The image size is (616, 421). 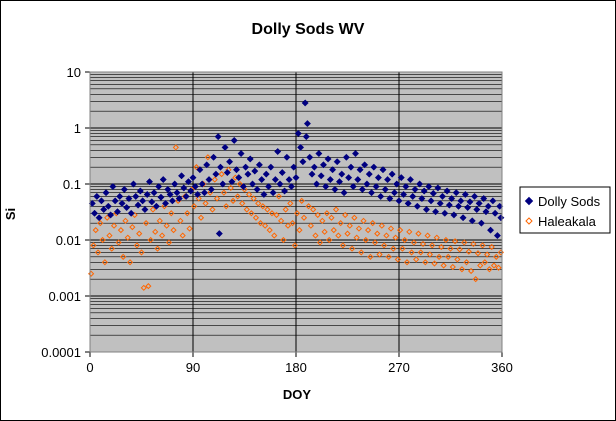 I want to click on legend-marker, so click(x=529, y=221).